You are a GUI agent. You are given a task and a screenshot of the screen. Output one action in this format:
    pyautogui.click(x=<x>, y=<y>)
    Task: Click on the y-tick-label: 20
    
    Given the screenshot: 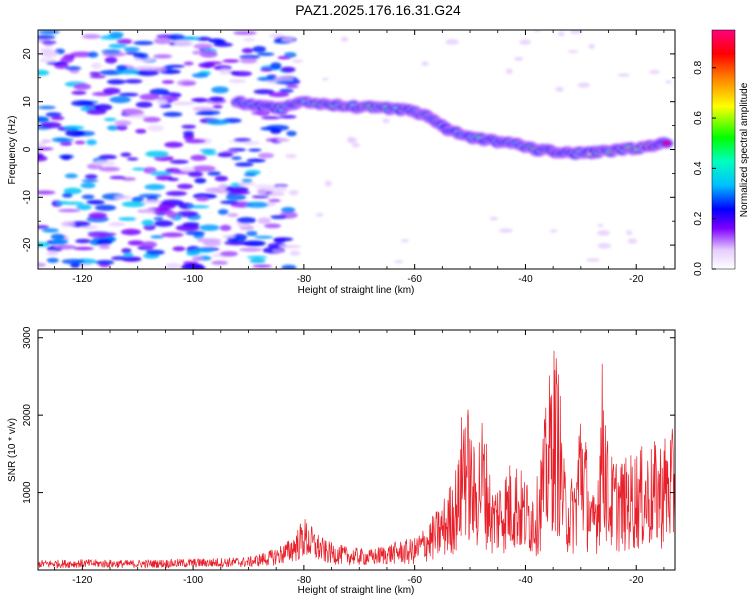 What is the action you would take?
    pyautogui.click(x=27, y=54)
    